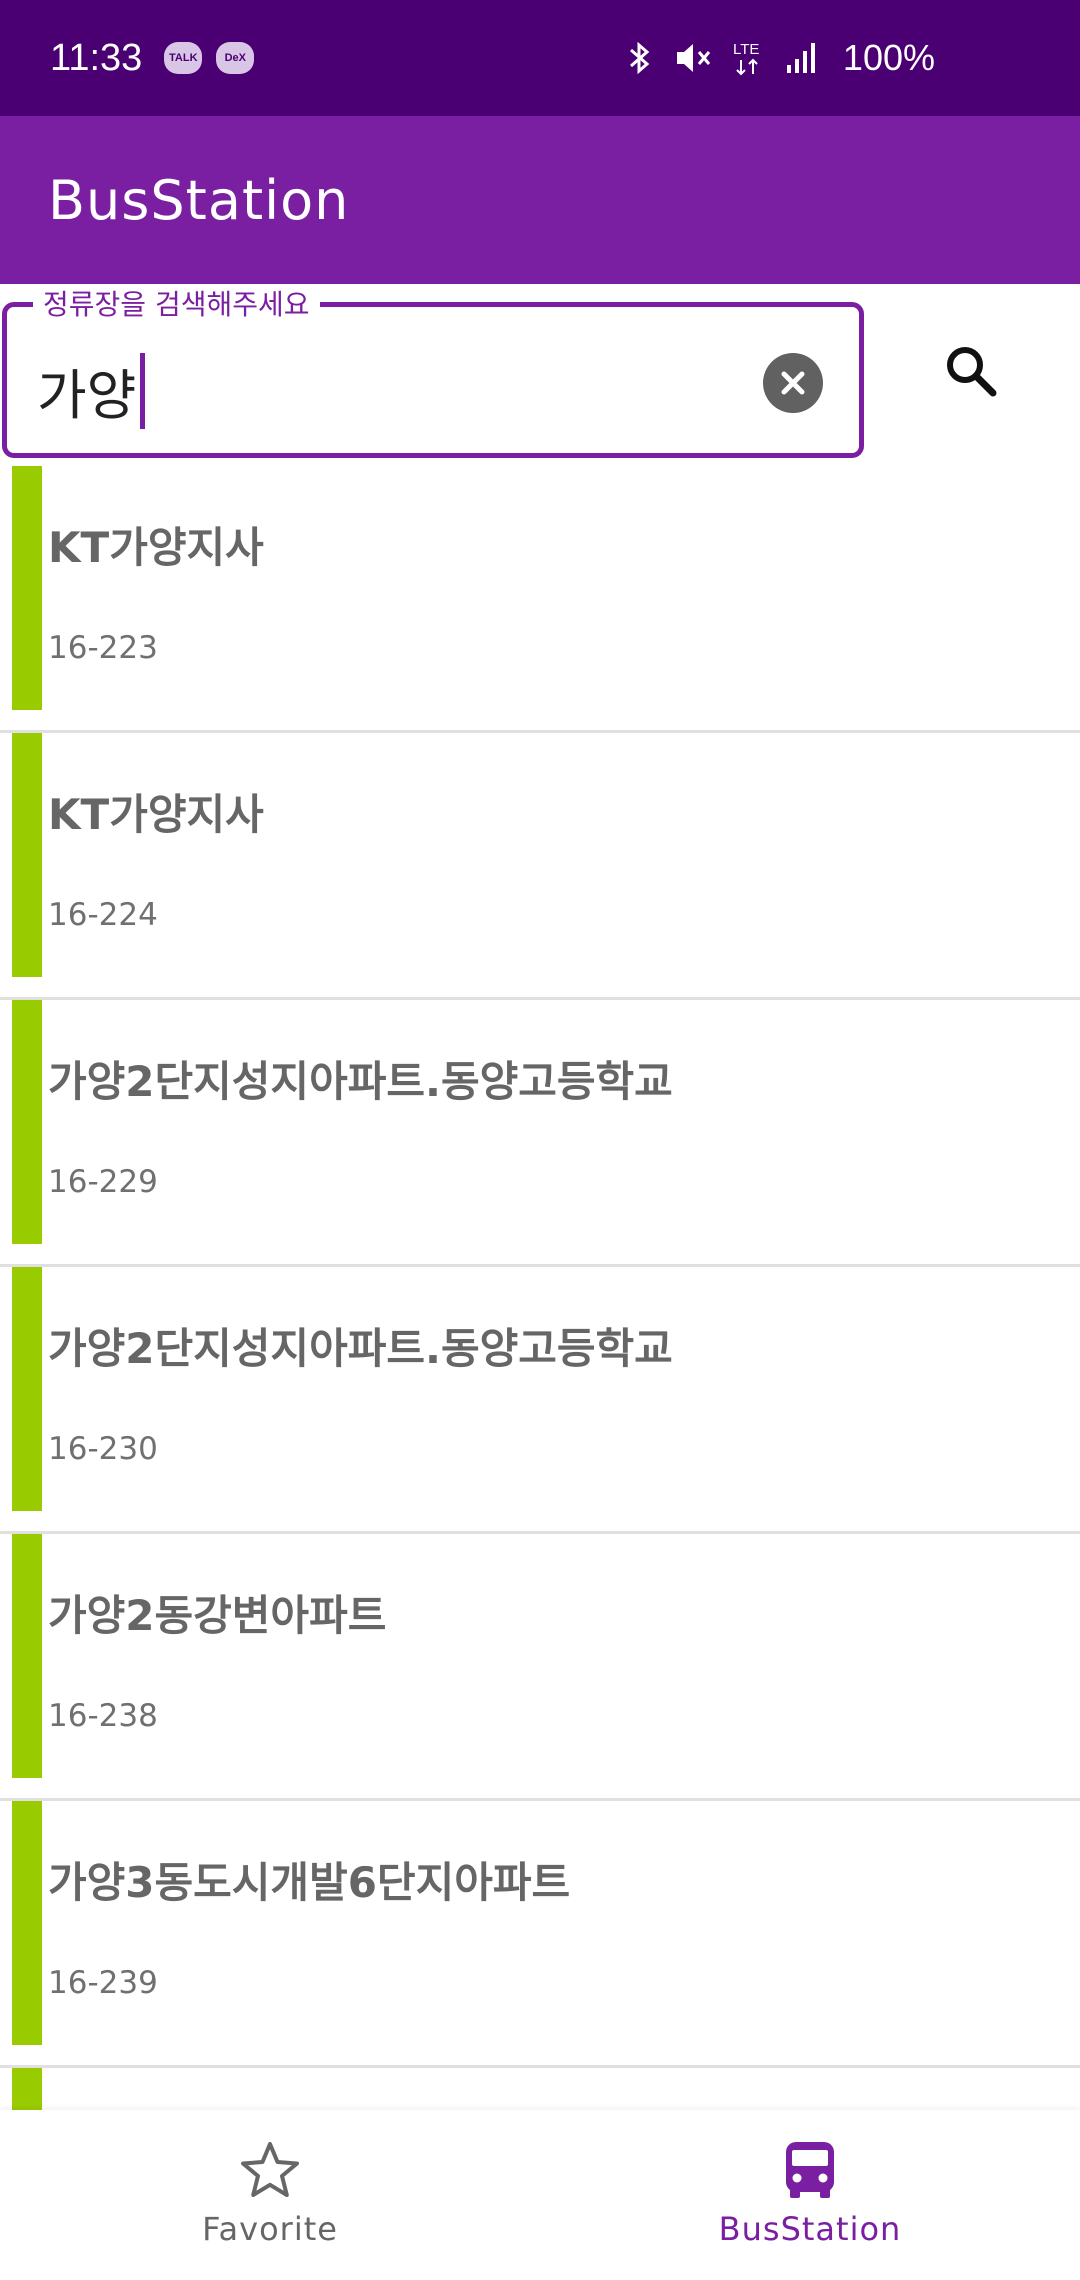 This screenshot has width=1080, height=2280. What do you see at coordinates (103, 1182) in the screenshot?
I see `station-id: 16-229` at bounding box center [103, 1182].